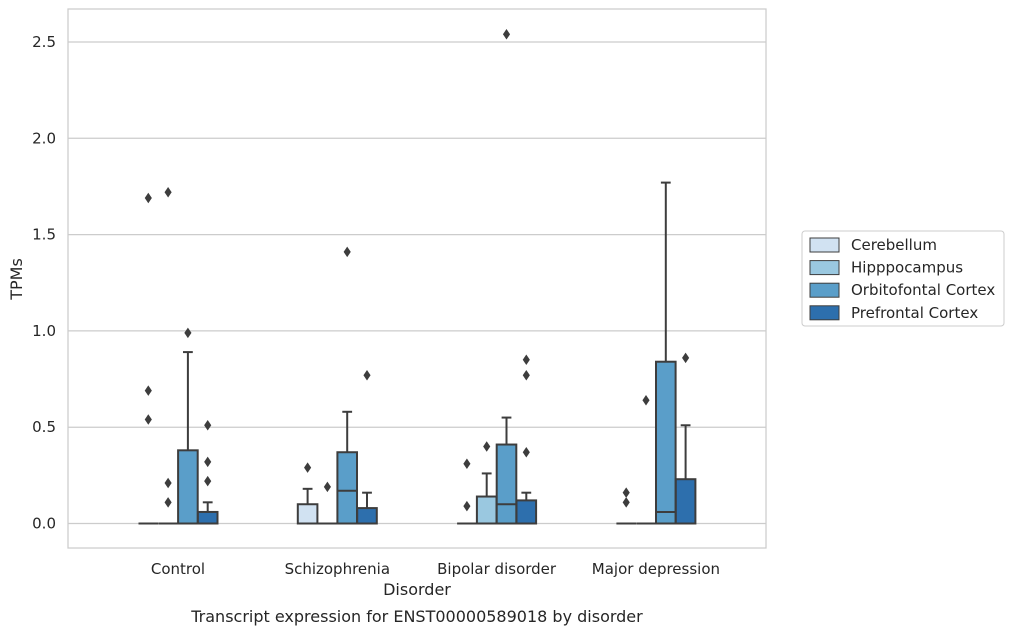  Describe the element at coordinates (16, 279) in the screenshot. I see `y-axis-title: TPMs` at that location.